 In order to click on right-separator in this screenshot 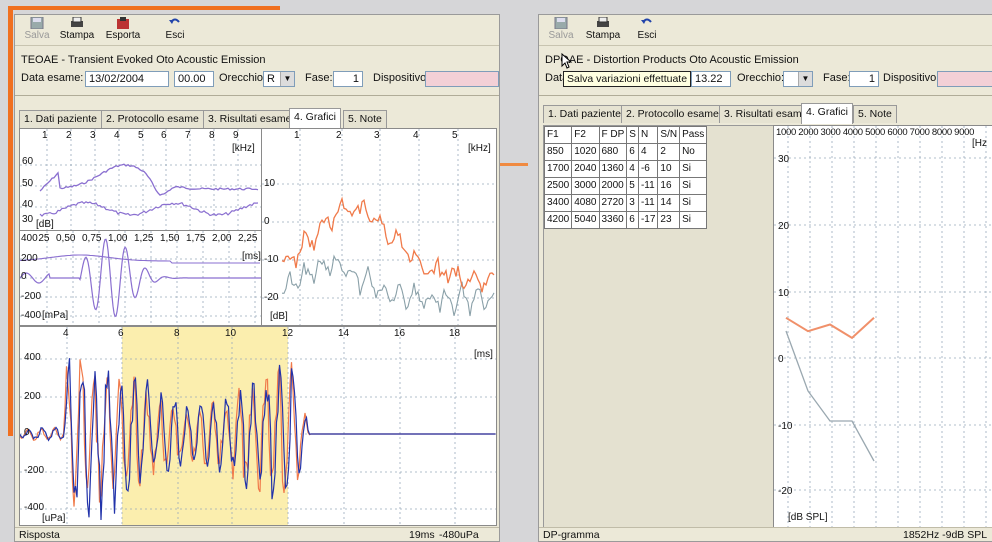, I will do `click(765, 95)`.